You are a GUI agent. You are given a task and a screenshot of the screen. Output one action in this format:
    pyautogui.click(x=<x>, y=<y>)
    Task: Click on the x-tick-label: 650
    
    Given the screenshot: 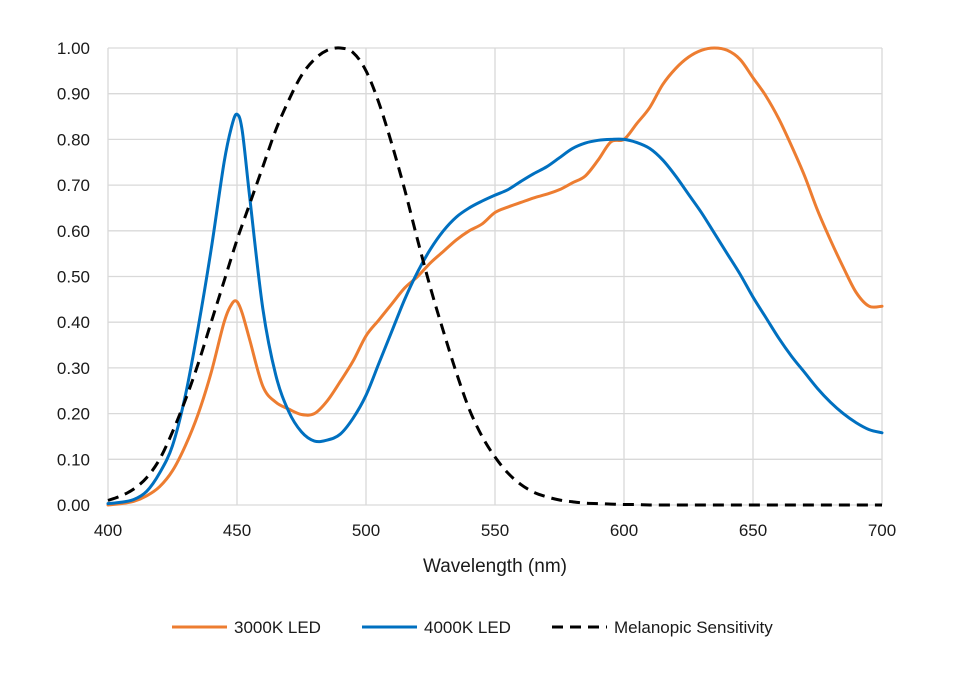 What is the action you would take?
    pyautogui.click(x=753, y=530)
    